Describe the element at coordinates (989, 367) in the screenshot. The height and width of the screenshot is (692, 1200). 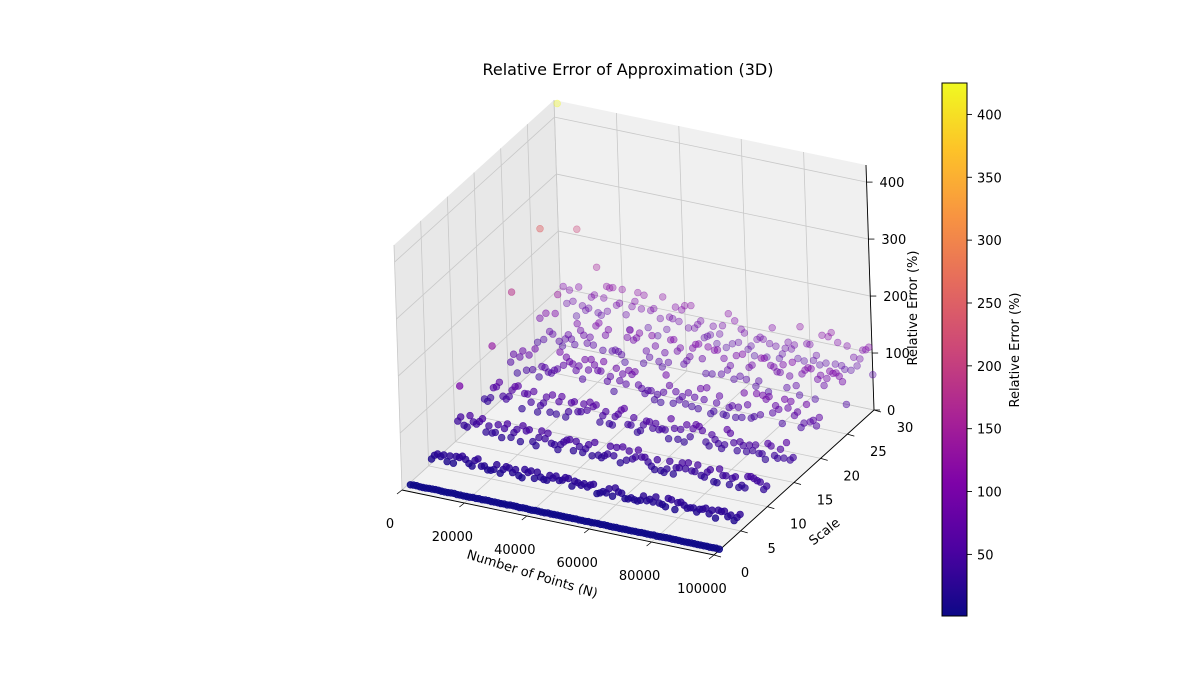
I see `colorbar-tick-label: 200` at that location.